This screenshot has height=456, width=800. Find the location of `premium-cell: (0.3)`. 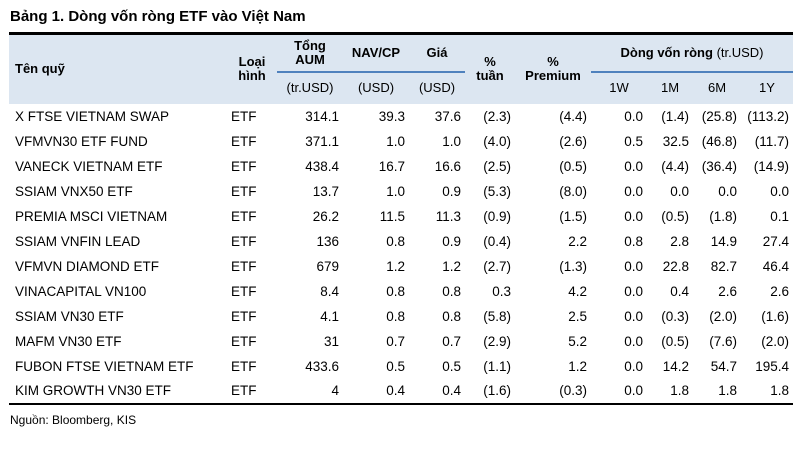

premium-cell: (0.3) is located at coordinates (573, 390).